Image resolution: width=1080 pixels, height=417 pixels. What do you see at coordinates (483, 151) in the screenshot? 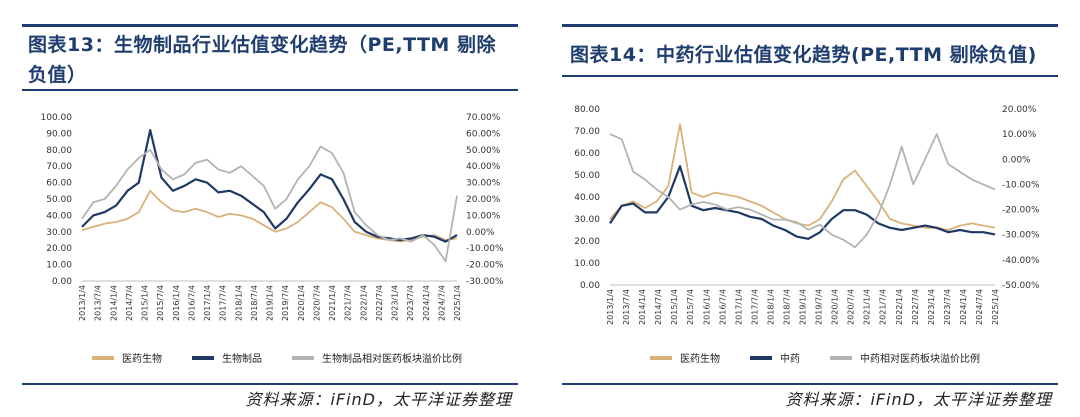
I see `y2-tick-label: 50.00%` at bounding box center [483, 151].